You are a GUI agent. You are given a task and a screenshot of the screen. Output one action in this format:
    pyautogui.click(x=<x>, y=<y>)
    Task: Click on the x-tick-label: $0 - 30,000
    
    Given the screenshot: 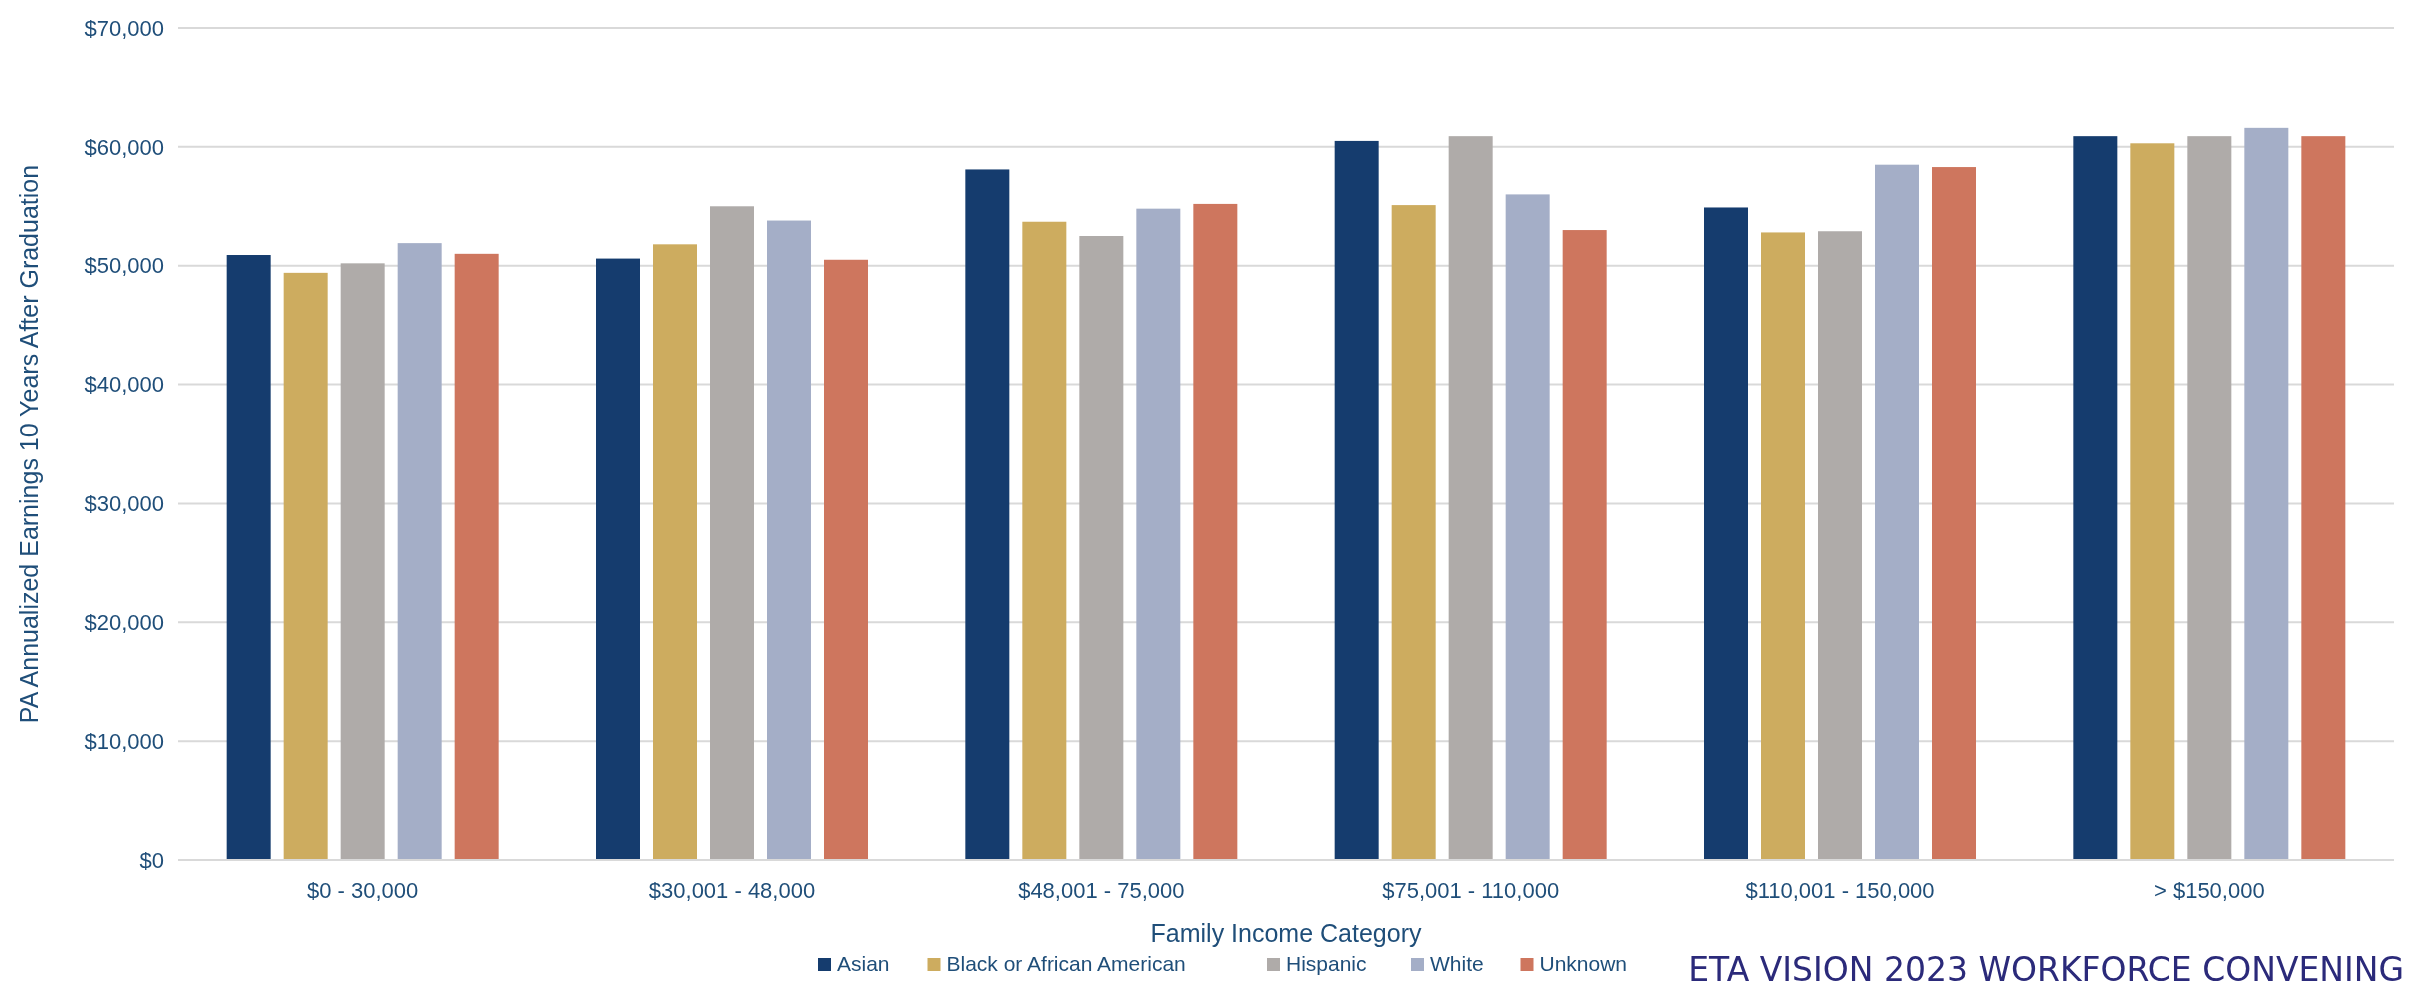 What is the action you would take?
    pyautogui.click(x=363, y=890)
    